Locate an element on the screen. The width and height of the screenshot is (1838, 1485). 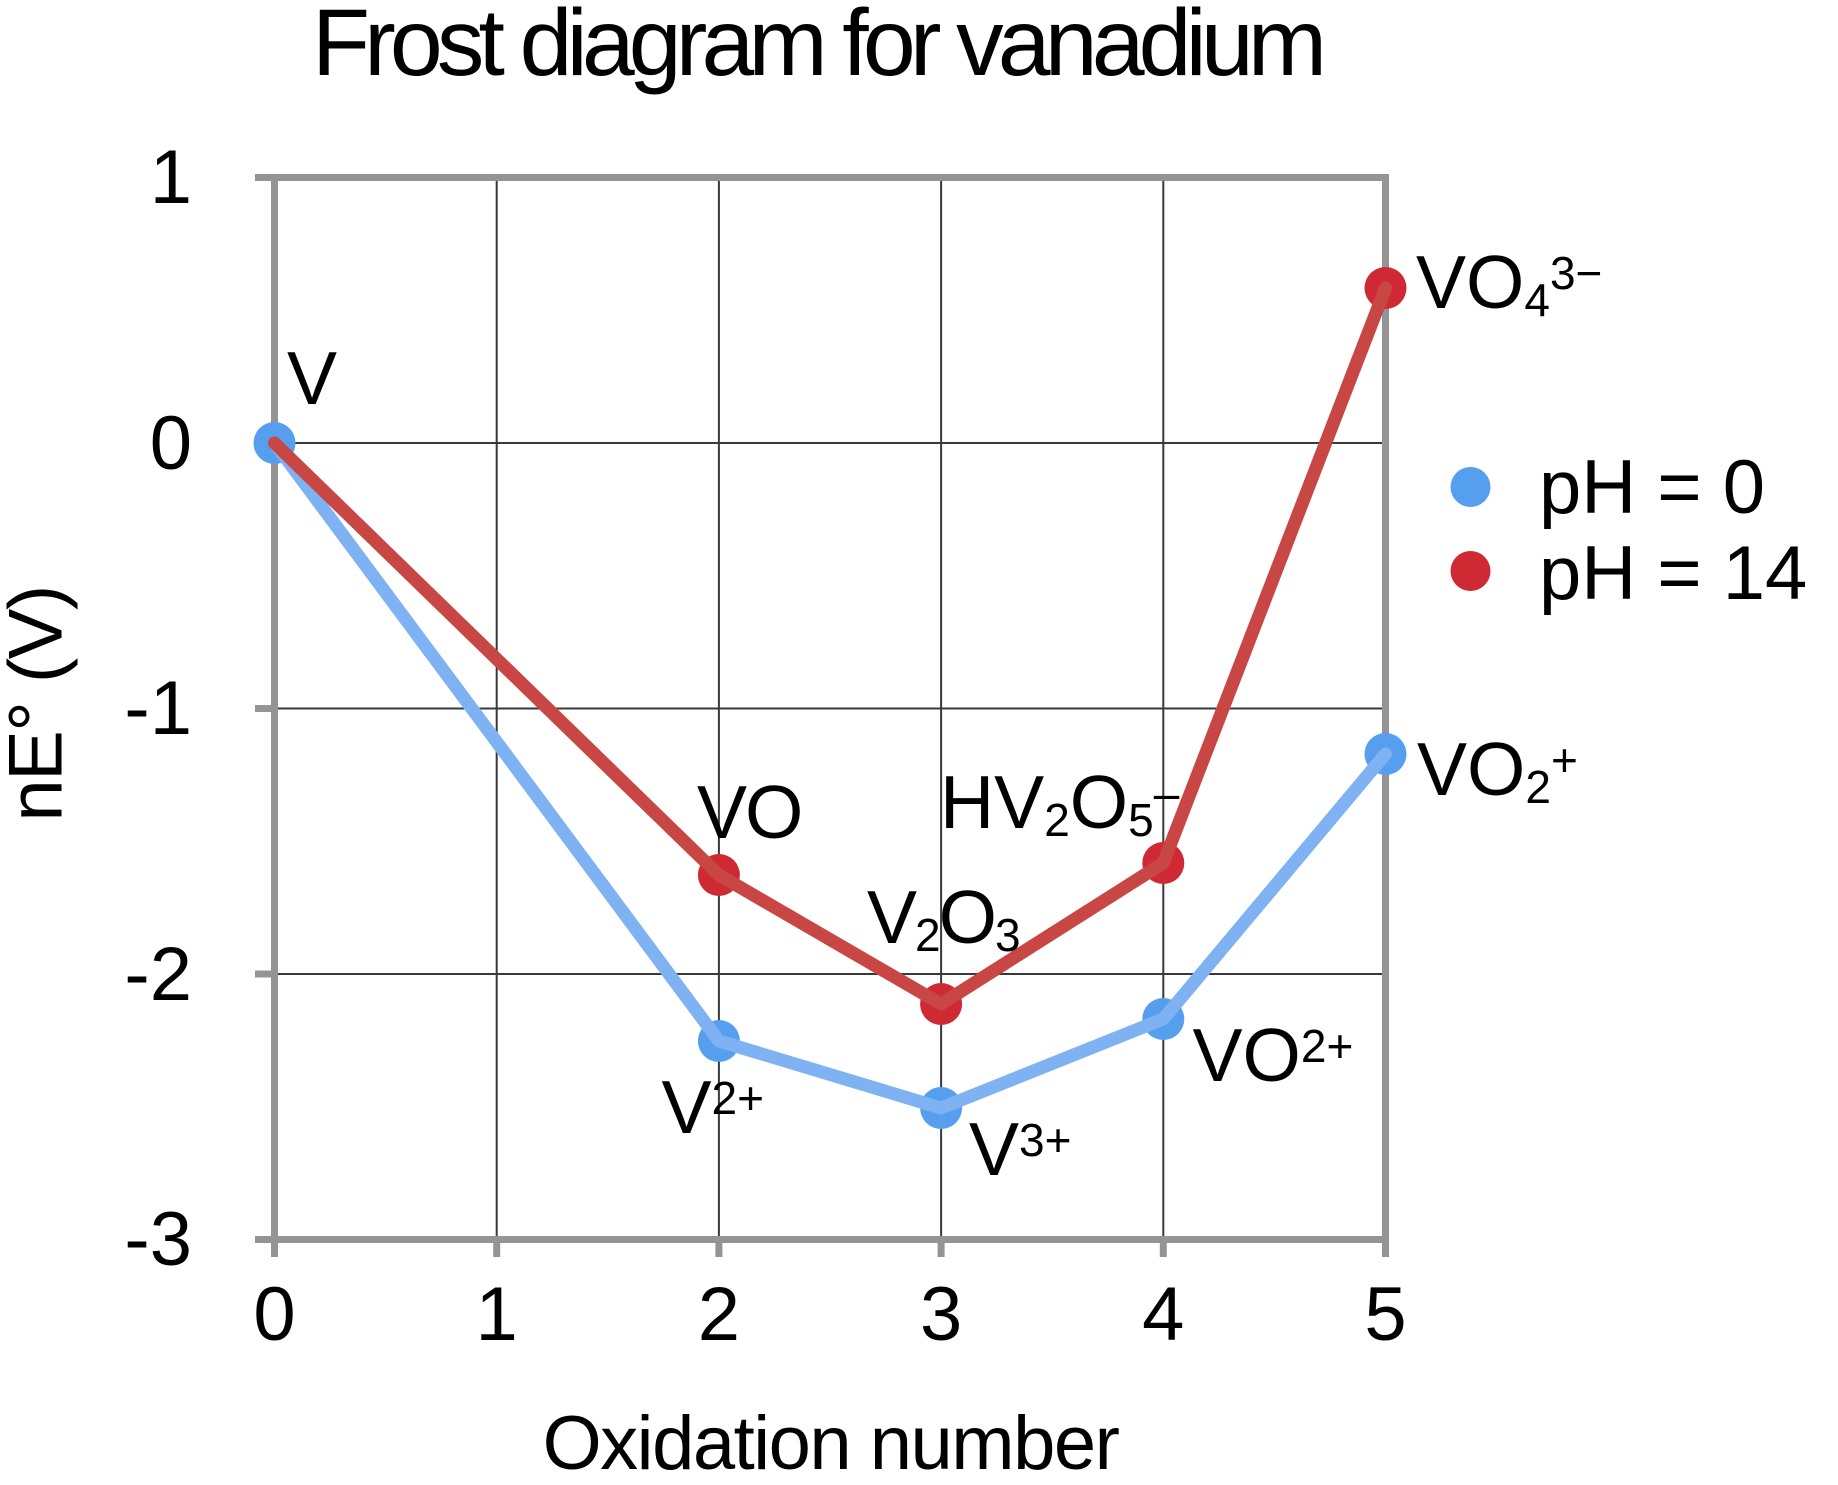
svg-text: 5 is located at coordinates (1385, 1314).